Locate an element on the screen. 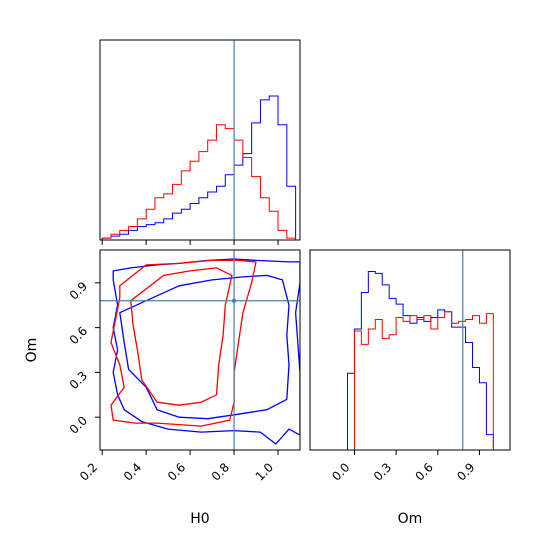 The width and height of the screenshot is (550, 550). h0-hist-red-step is located at coordinates (199, 182).